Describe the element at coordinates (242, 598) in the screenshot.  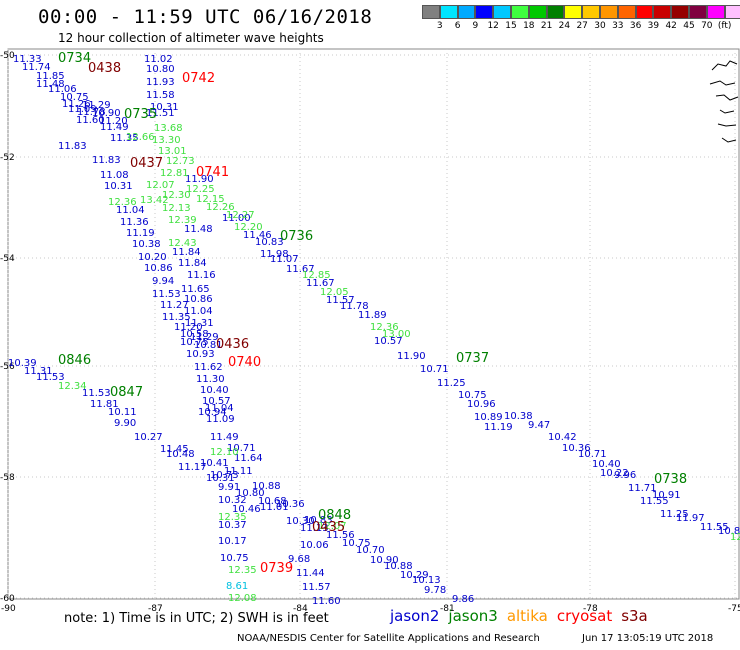
I see `wave-height-reading: 12.08` at that location.